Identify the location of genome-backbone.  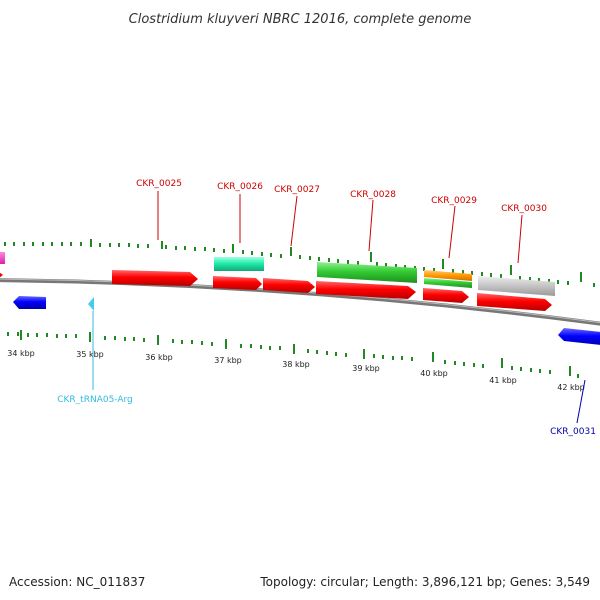
(300, 302).